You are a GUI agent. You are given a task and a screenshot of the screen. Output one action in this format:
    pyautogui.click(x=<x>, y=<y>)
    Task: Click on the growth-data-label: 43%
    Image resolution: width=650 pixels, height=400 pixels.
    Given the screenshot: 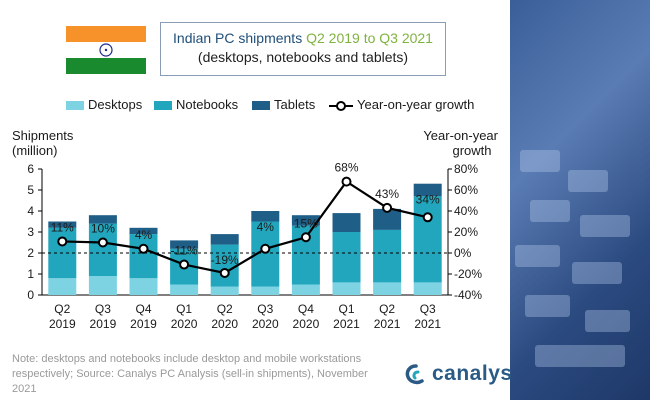 What is the action you would take?
    pyautogui.click(x=387, y=194)
    